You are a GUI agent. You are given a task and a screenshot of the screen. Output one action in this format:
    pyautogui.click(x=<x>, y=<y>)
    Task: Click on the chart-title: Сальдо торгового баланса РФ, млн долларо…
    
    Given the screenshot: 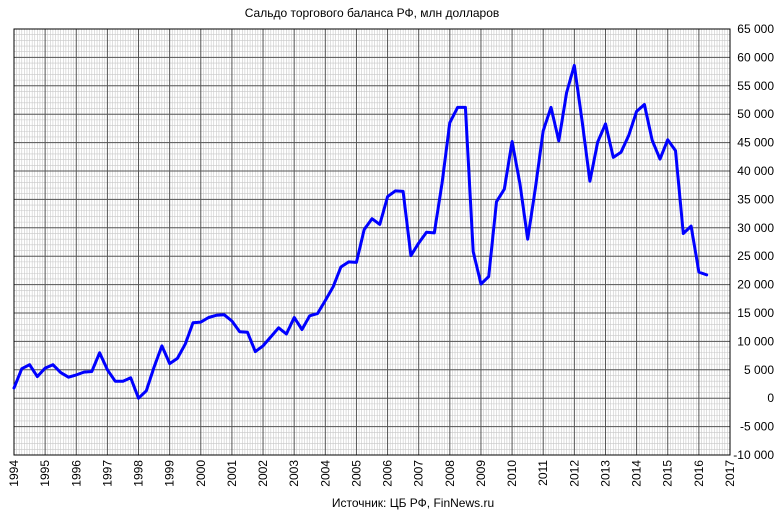 What is the action you would take?
    pyautogui.click(x=372, y=13)
    